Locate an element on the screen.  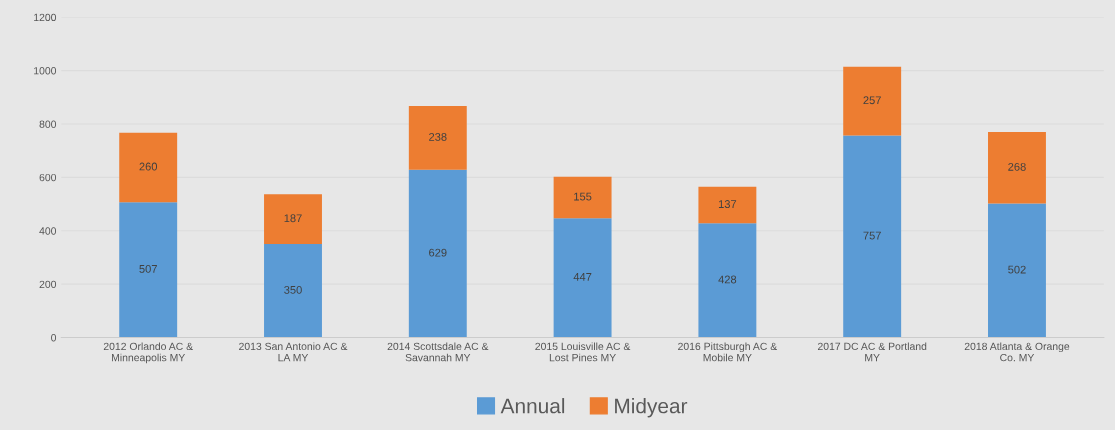
x-tick-label: 2017 DC AC & Portland MY is located at coordinates (872, 352).